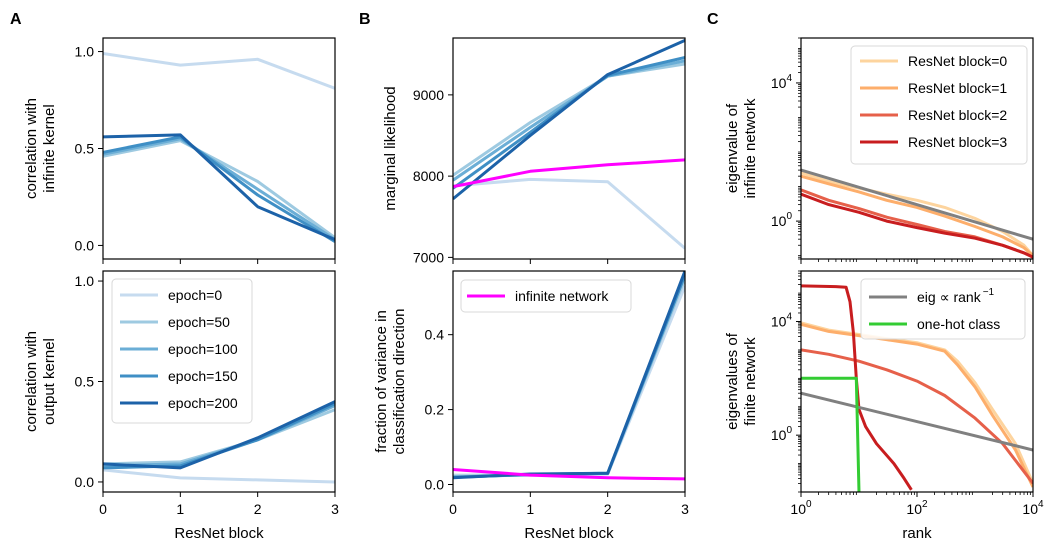 This screenshot has height=548, width=1049. What do you see at coordinates (917, 508) in the screenshot?
I see `x-tick-label: 10²` at bounding box center [917, 508].